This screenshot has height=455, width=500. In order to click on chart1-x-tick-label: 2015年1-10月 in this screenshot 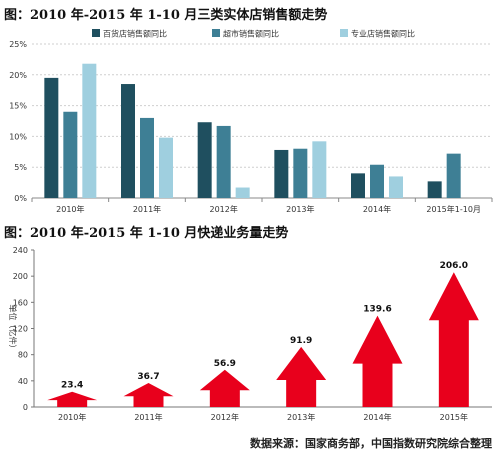, I will do `click(453, 209)`.